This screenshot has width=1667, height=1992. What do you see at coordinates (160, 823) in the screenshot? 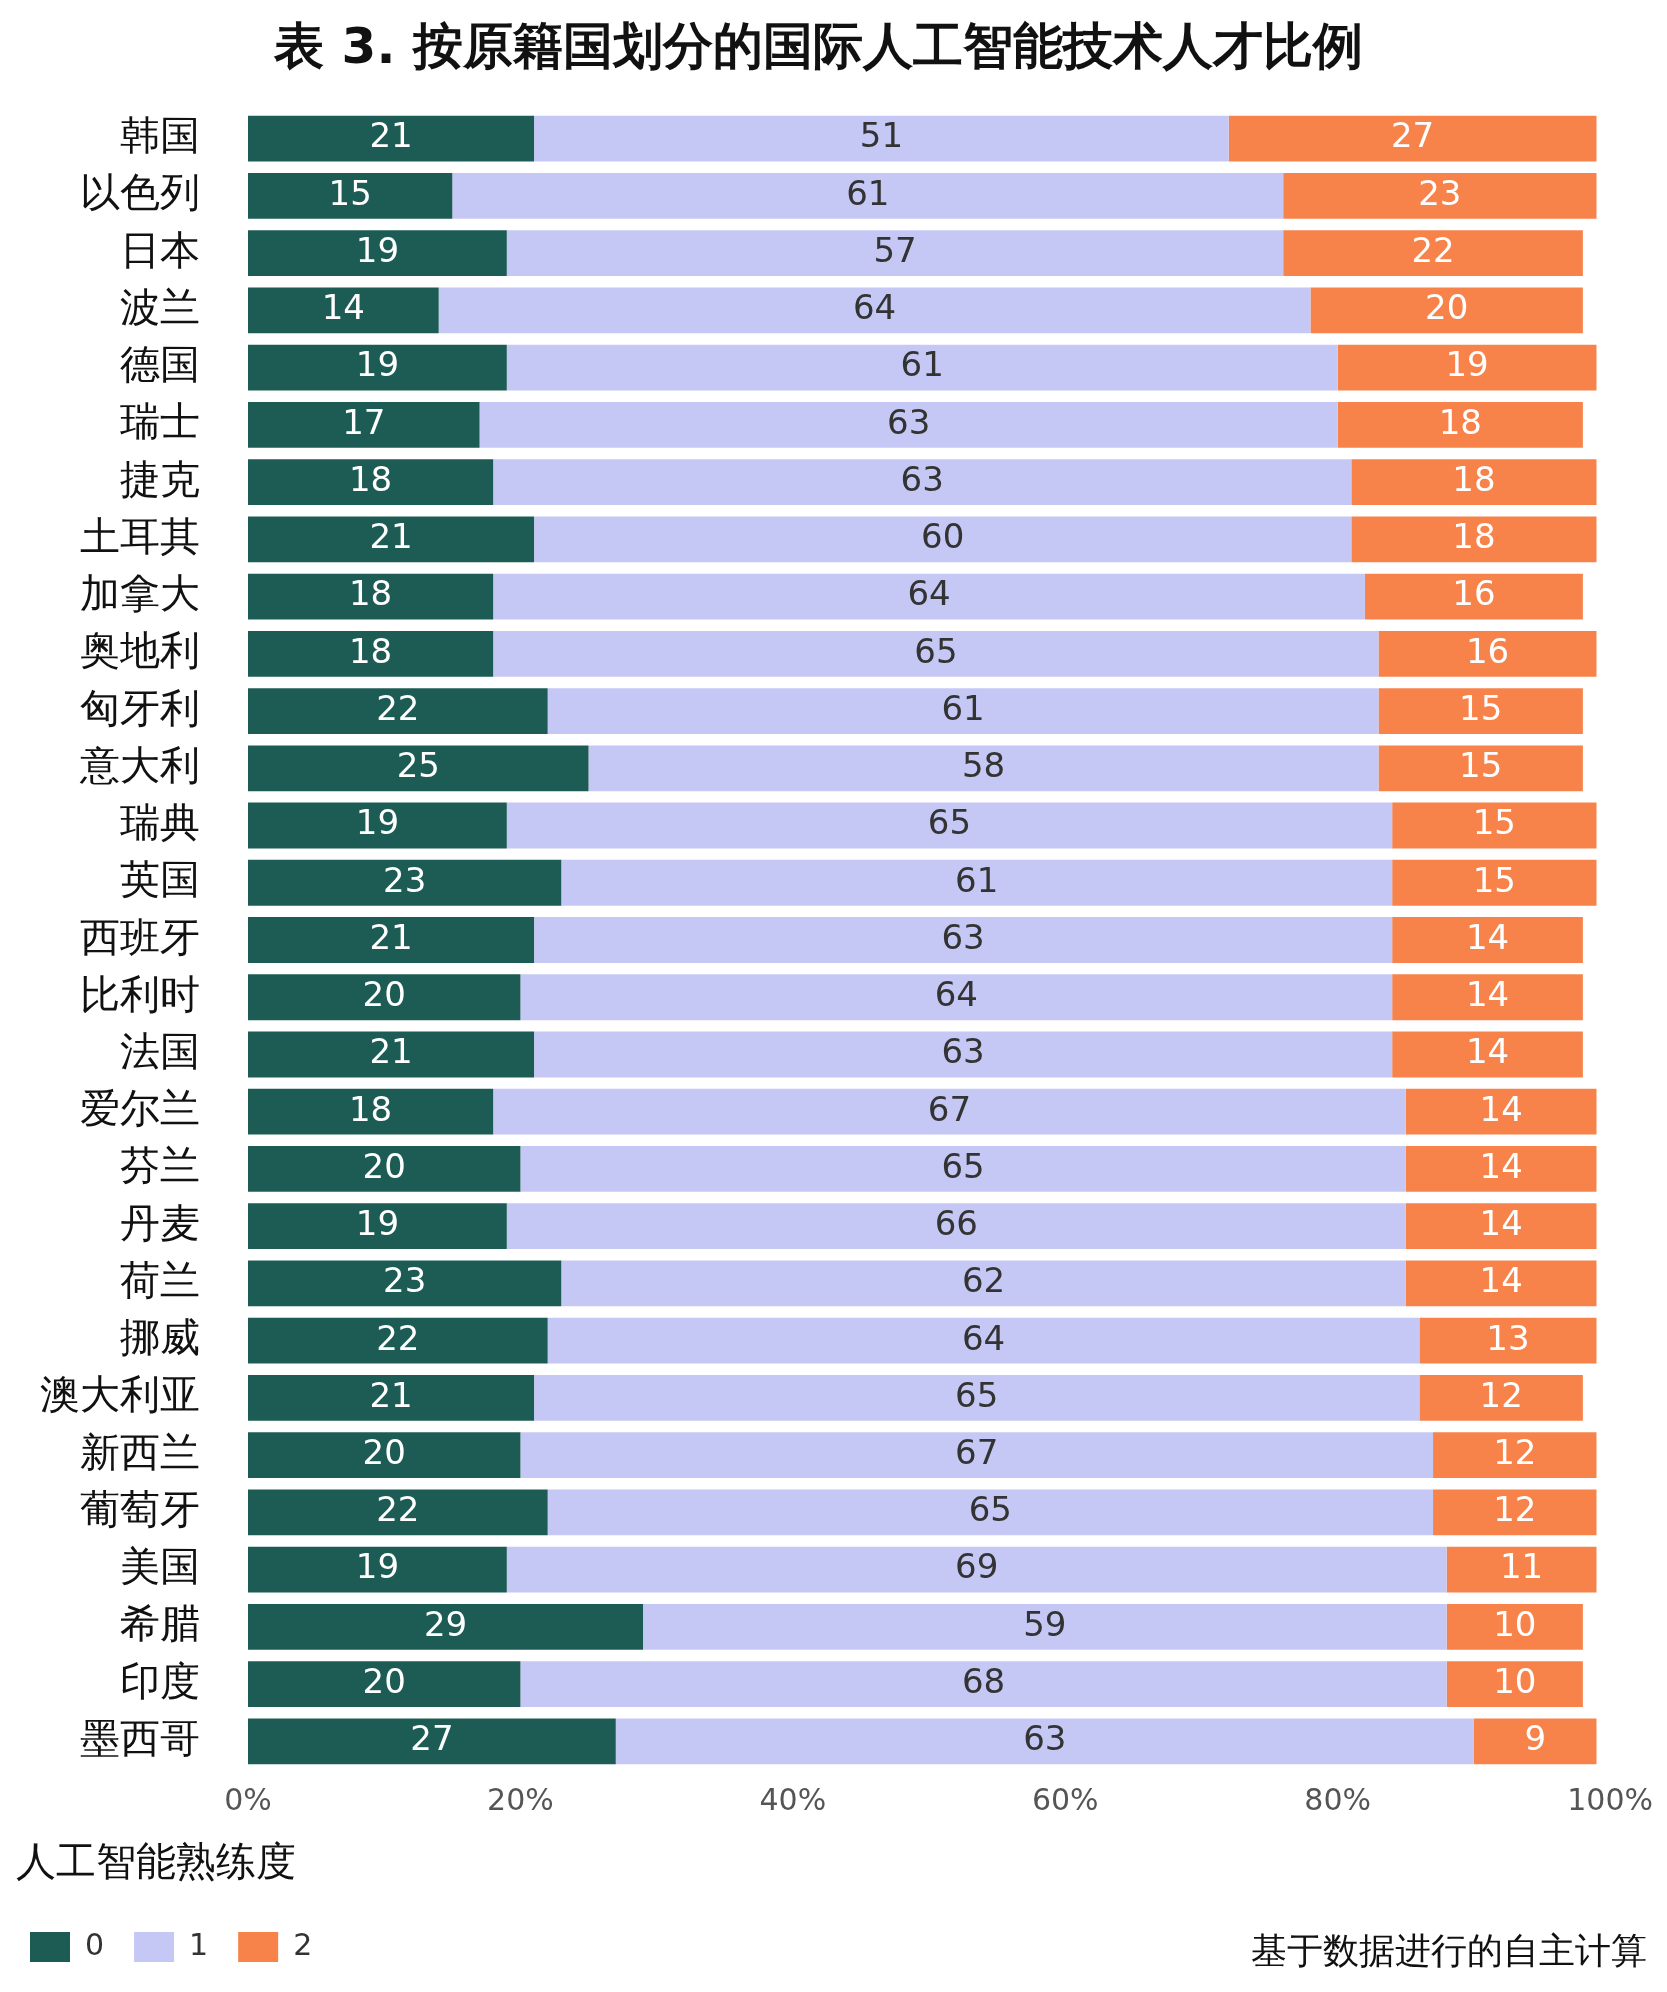
I see `y-tick-label: 瑞典` at bounding box center [160, 823].